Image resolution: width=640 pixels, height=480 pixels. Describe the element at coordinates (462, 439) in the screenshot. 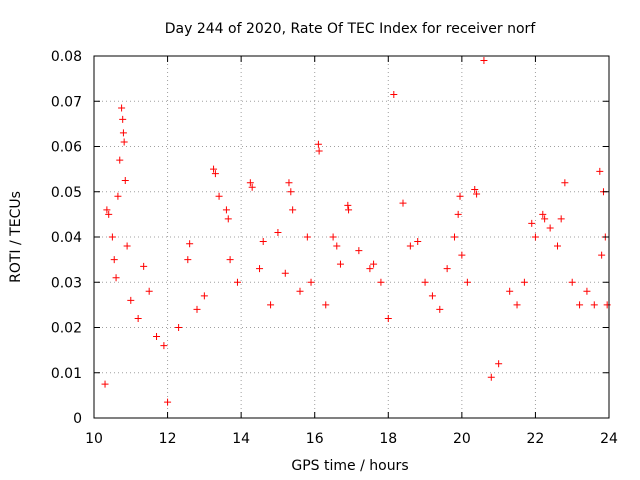

I see `x-tick-label: 20` at that location.